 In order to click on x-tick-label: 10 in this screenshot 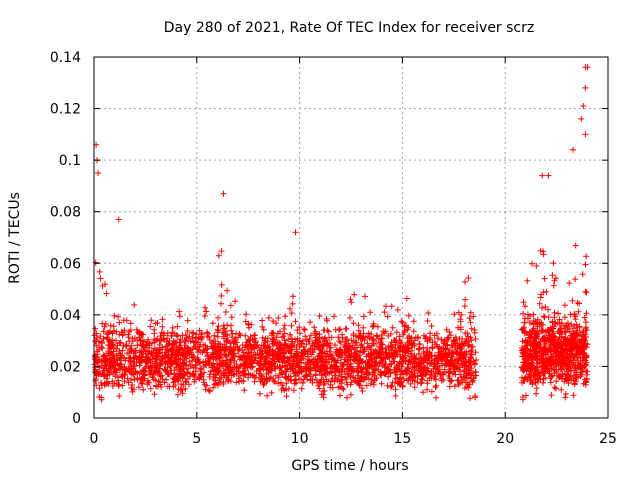, I will do `click(300, 439)`.